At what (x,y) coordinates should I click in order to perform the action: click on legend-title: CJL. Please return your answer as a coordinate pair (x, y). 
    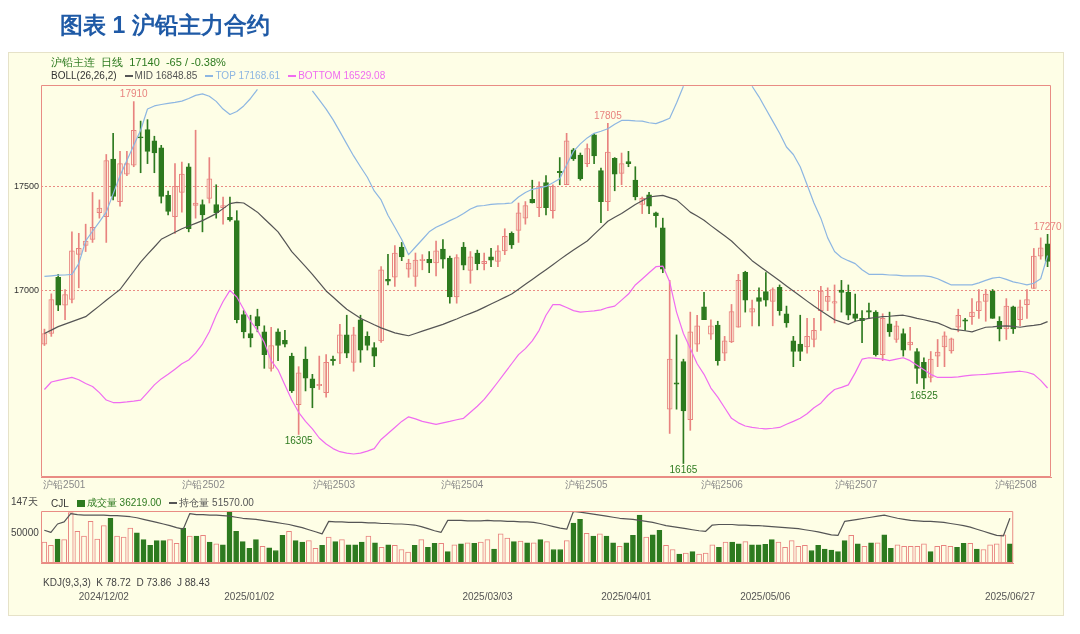
    Looking at the image, I should click on (60, 503).